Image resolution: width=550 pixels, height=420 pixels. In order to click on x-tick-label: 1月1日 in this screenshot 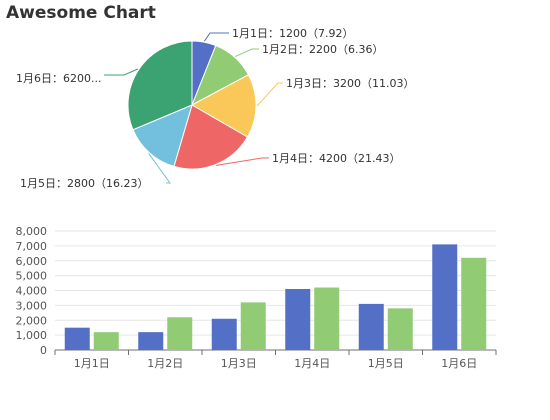, I will do `click(92, 363)`.